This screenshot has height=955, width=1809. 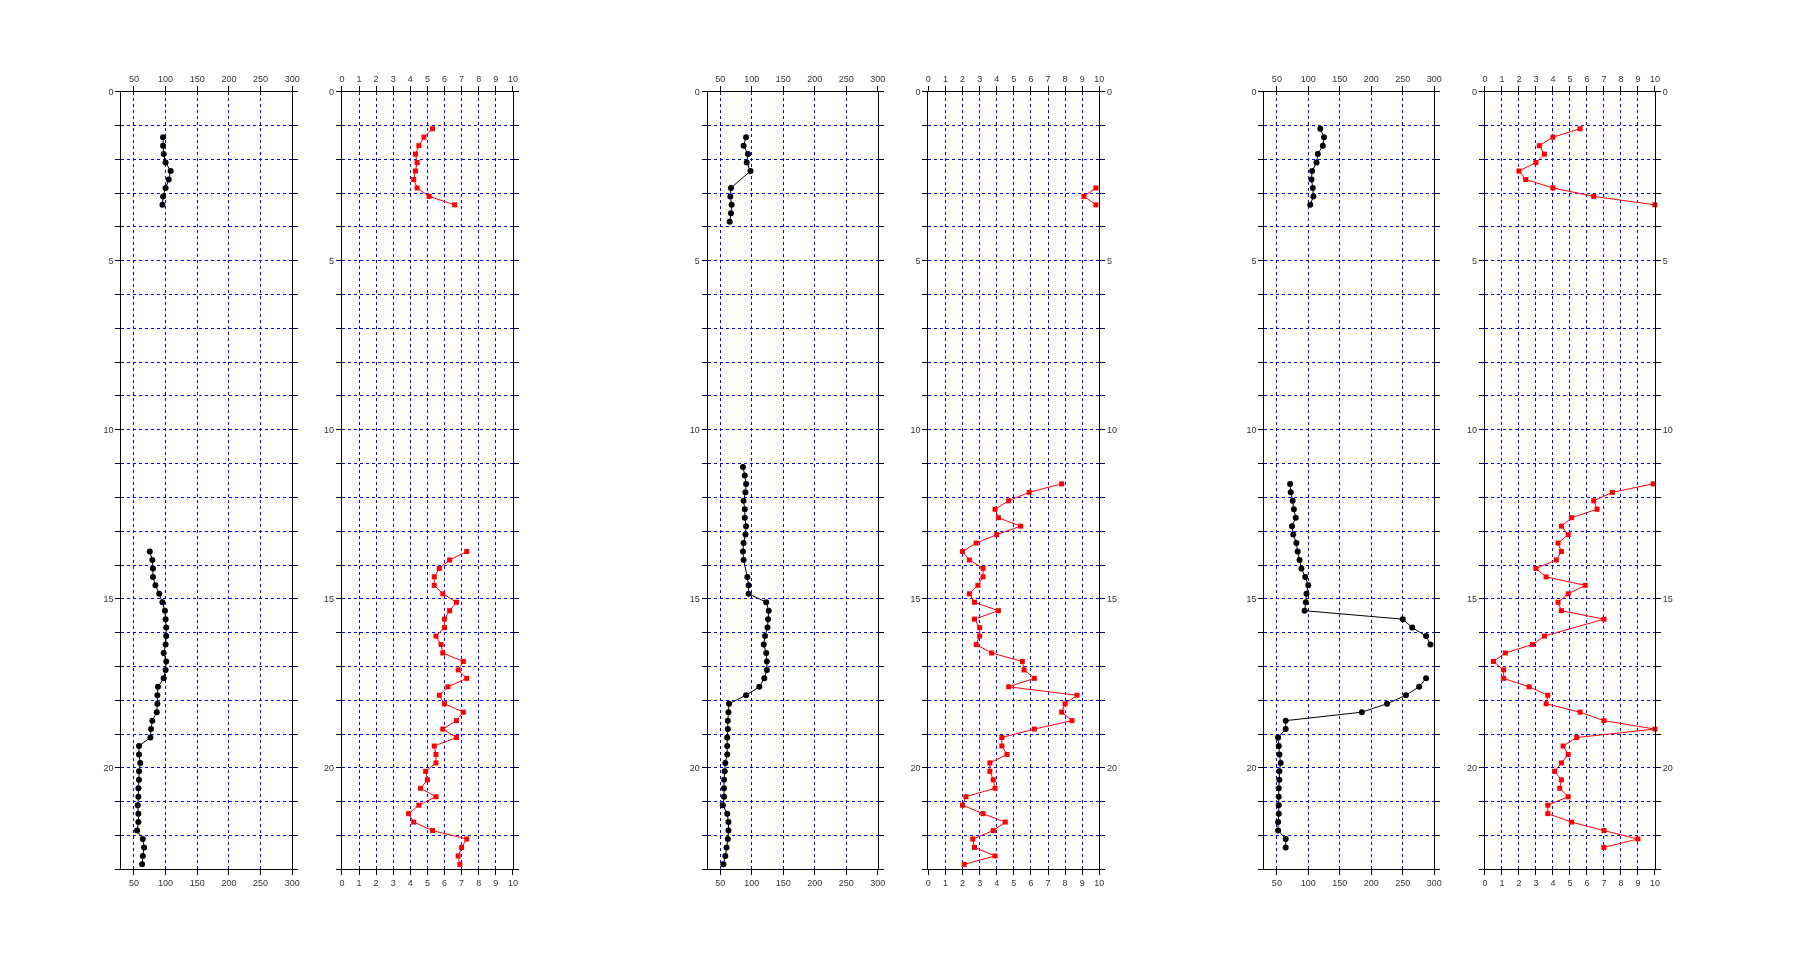 I want to click on x-tick-label: 1, so click(x=359, y=78).